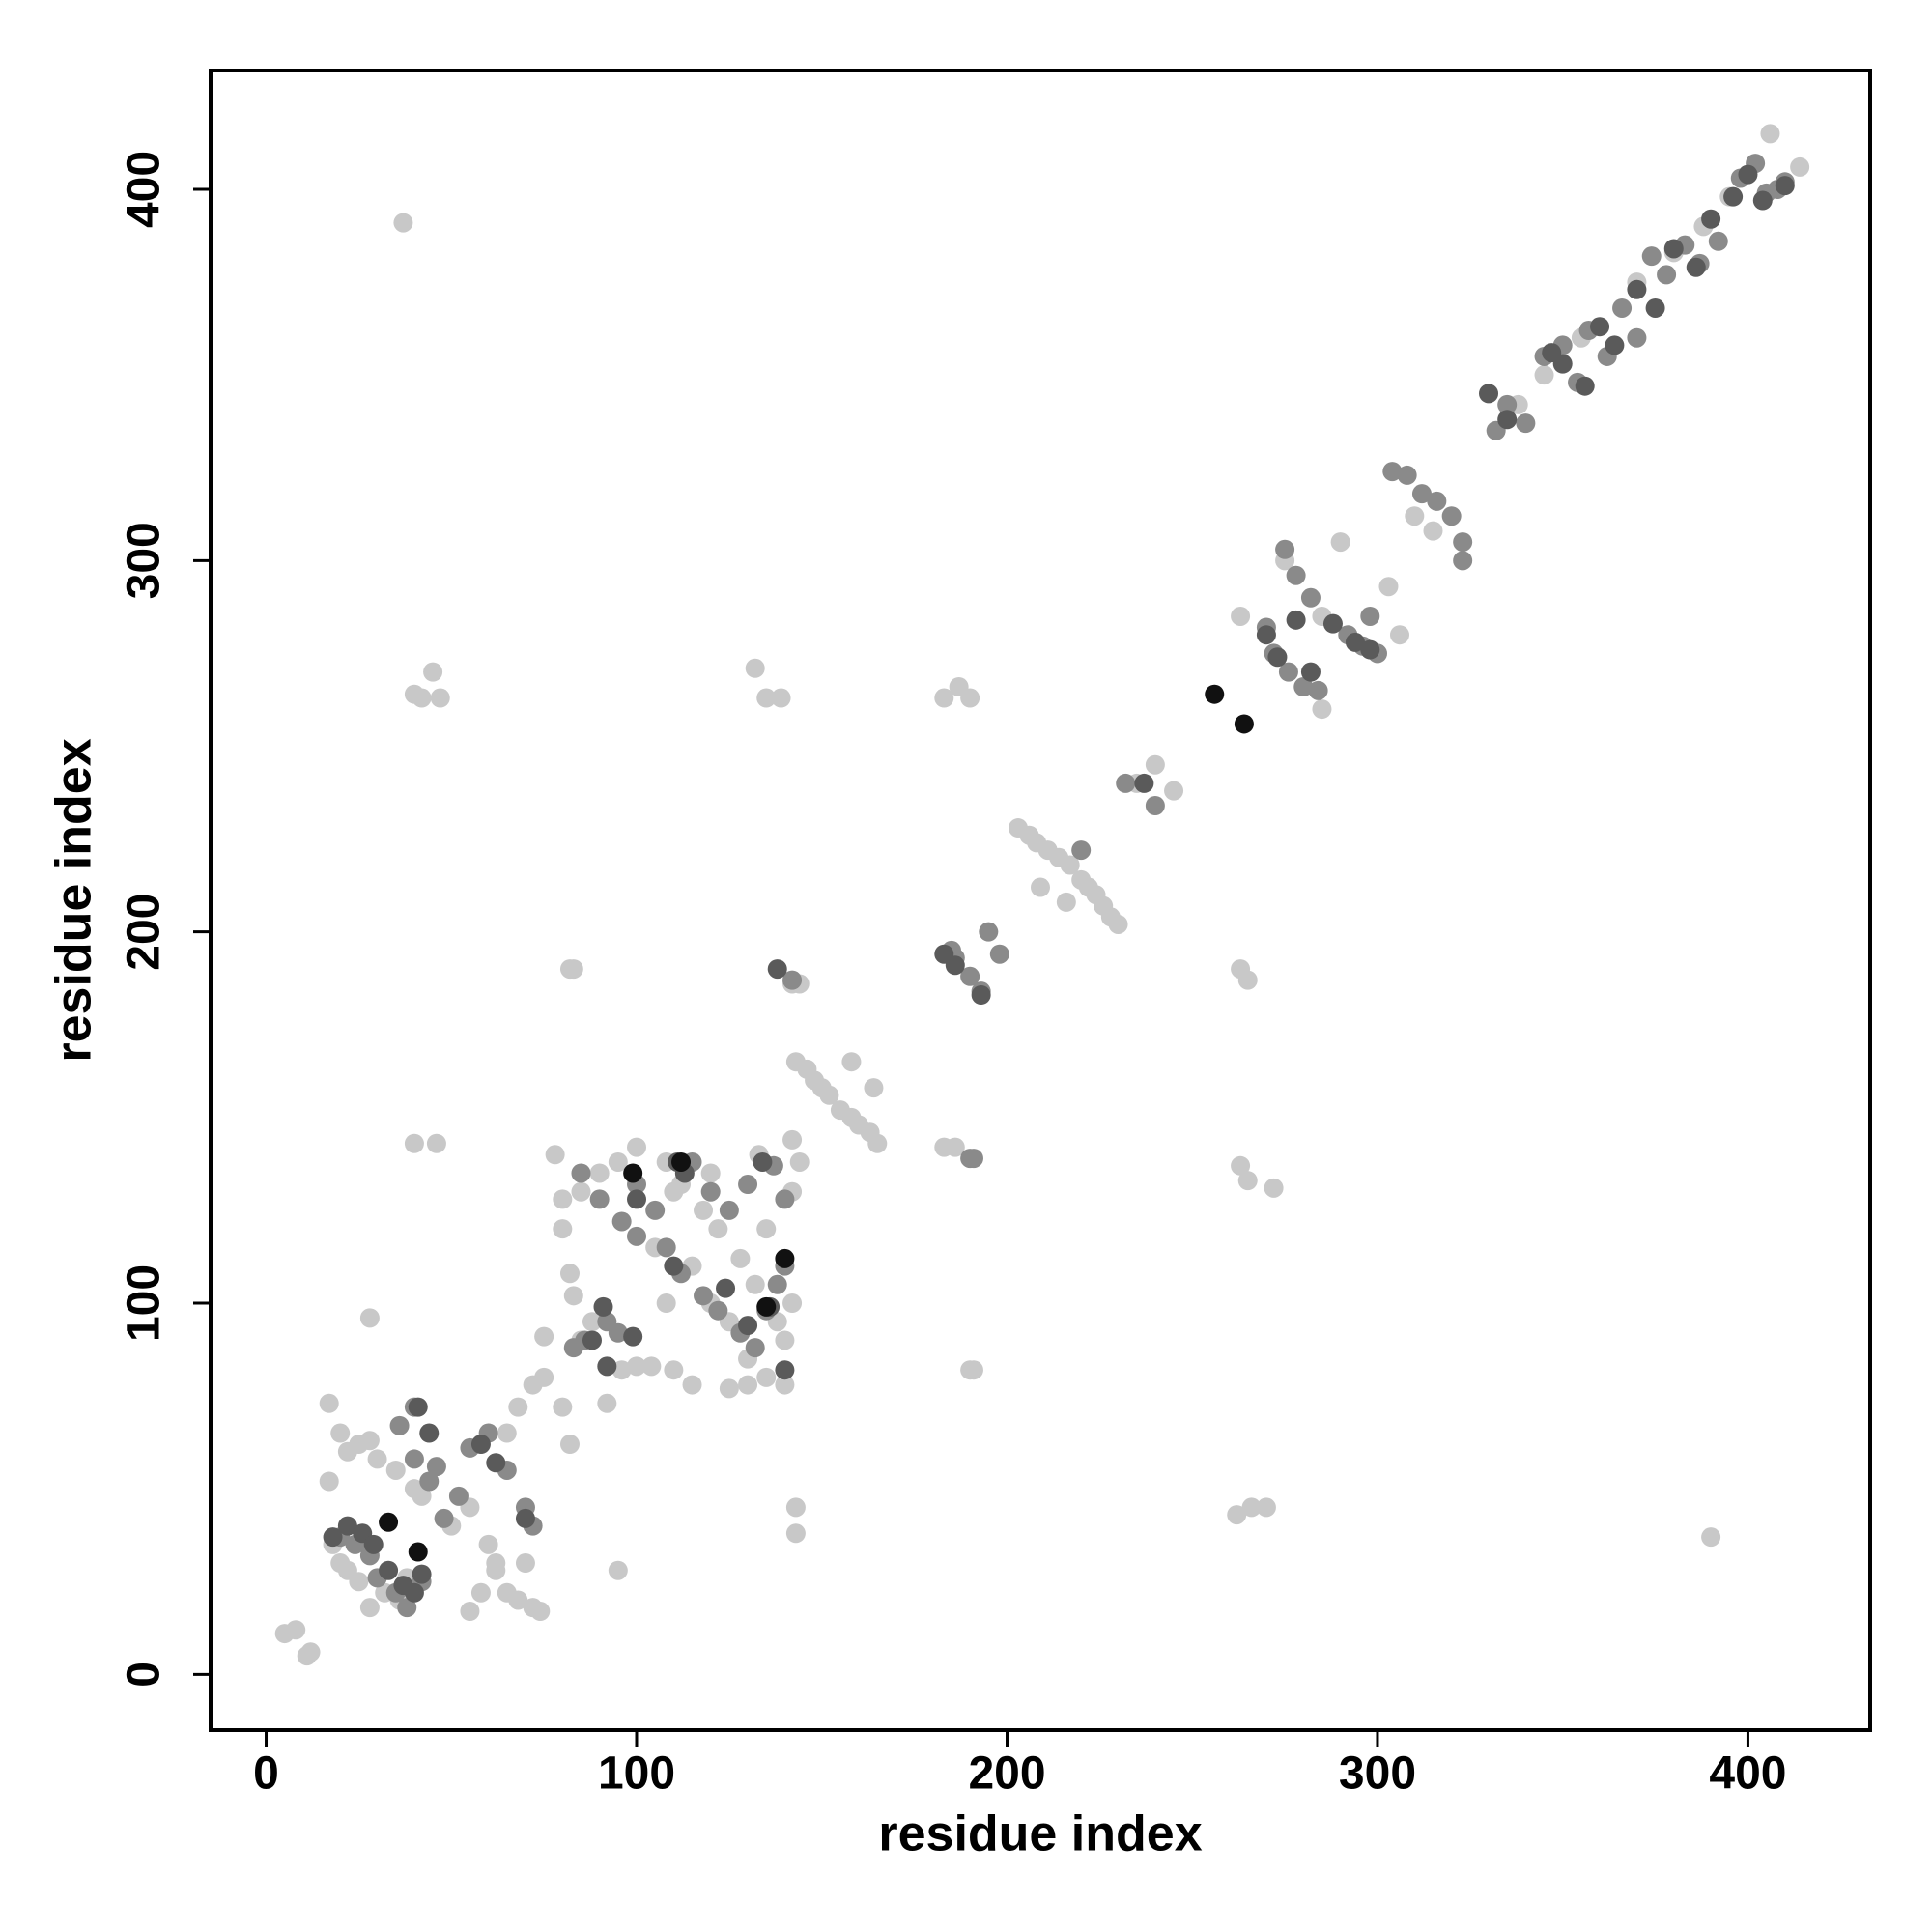  What do you see at coordinates (636, 1774) in the screenshot?
I see `x-tick-label: 100` at bounding box center [636, 1774].